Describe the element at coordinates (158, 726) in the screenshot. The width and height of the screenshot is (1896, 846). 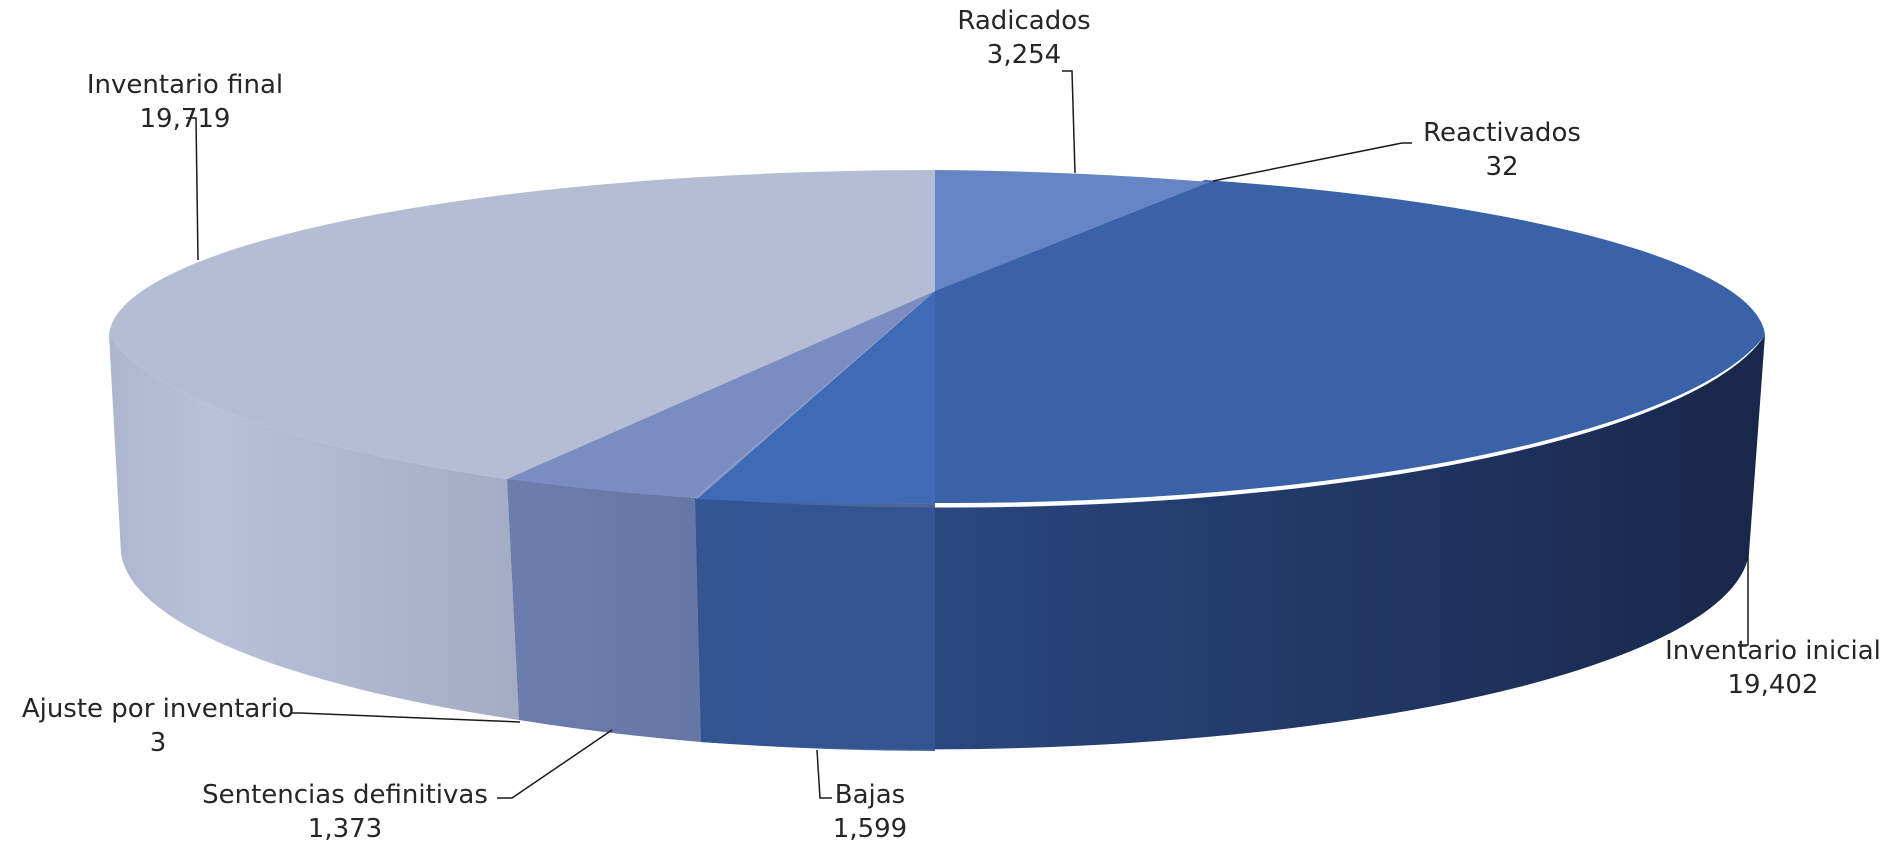
I see `label-ajuste-por-inventario: Ajuste por inventario 3` at that location.